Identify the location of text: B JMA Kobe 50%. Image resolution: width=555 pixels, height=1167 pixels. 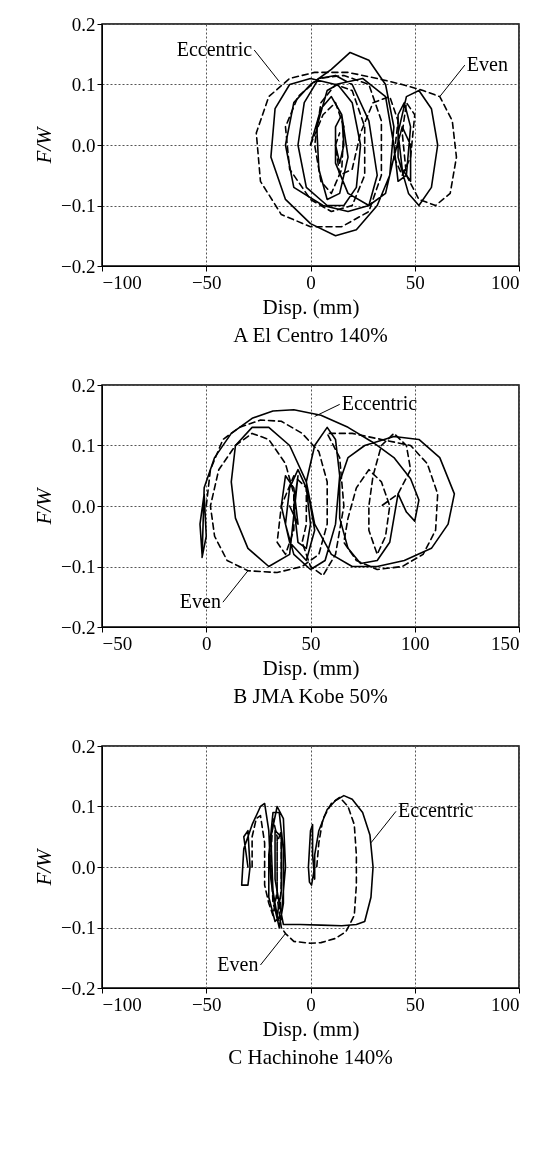
(310, 696).